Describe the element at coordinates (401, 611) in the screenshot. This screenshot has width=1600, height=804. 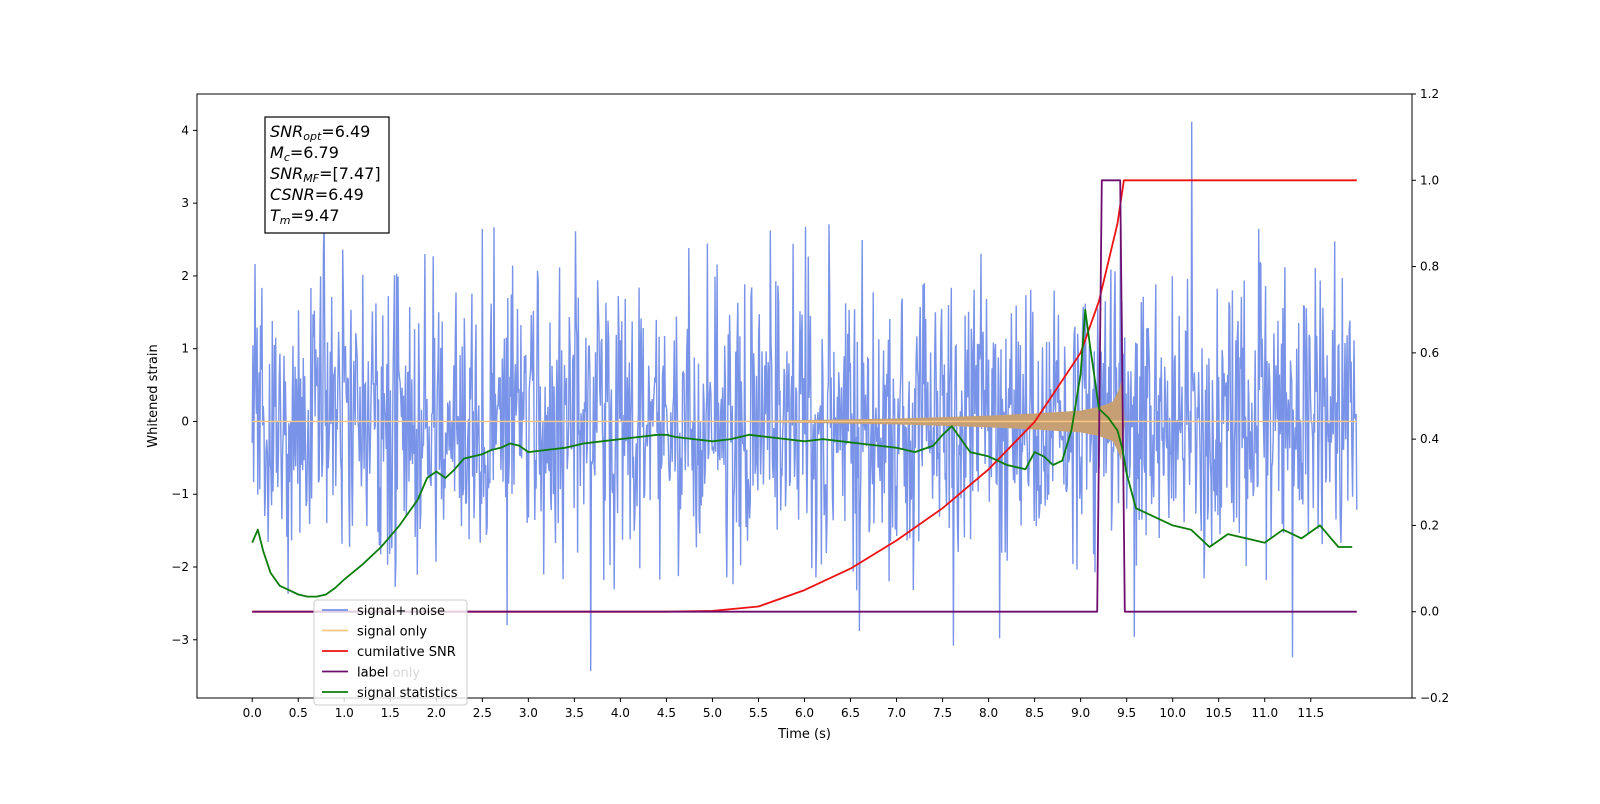
I see `legend-item-label: signal+ noise` at that location.